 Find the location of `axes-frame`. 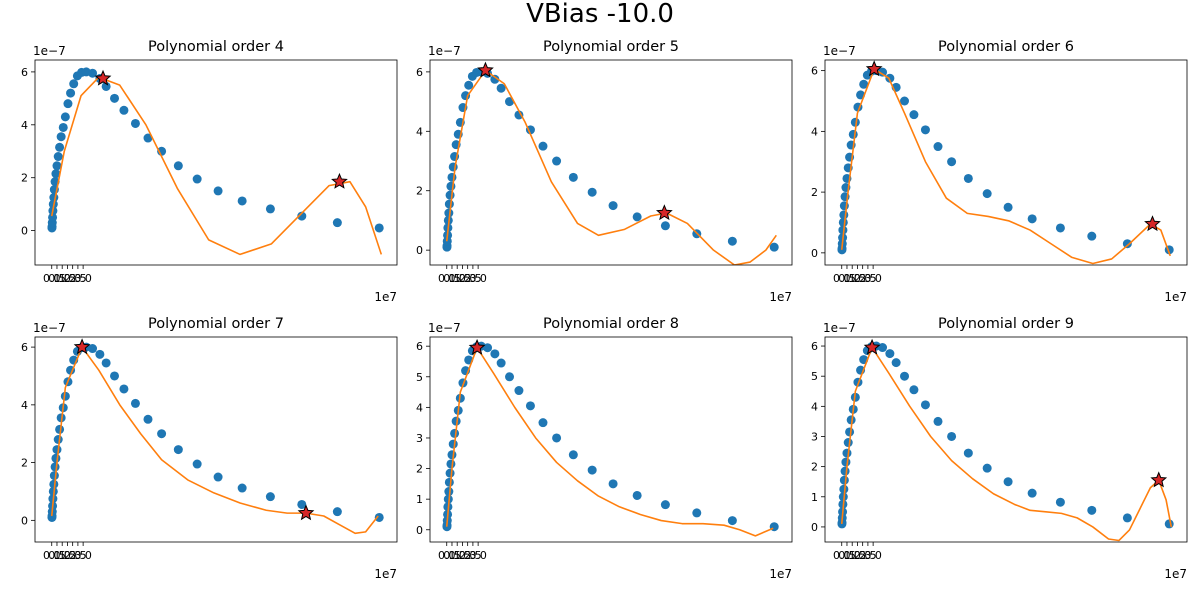

axes-frame is located at coordinates (611, 162).